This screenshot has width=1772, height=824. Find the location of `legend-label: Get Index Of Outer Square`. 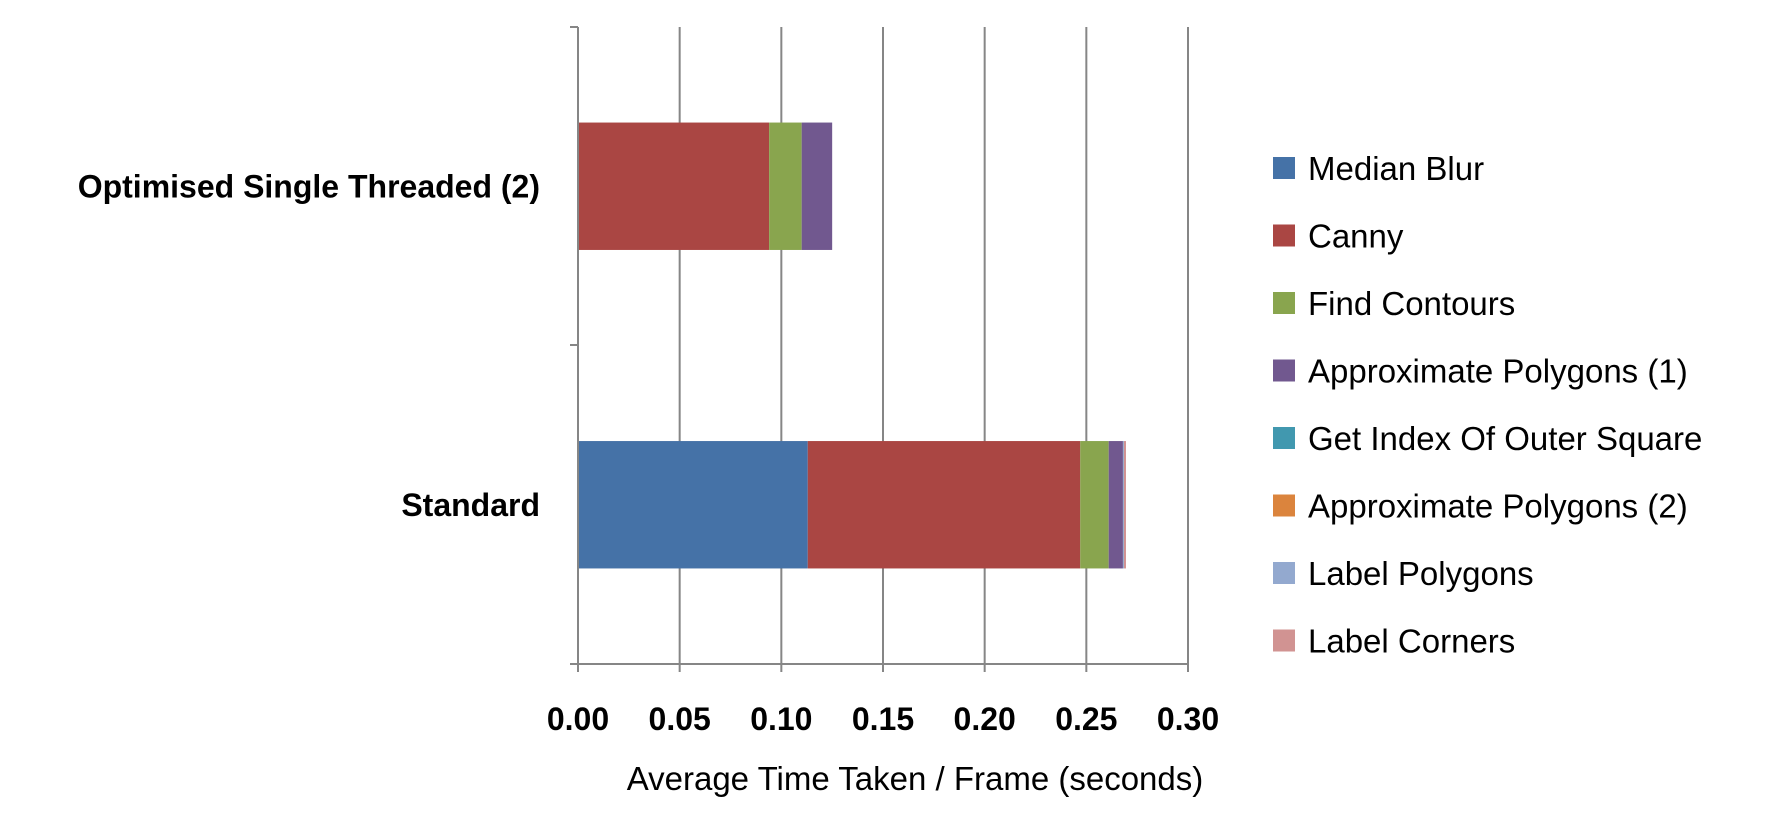

legend-label: Get Index Of Outer Square is located at coordinates (1505, 438).